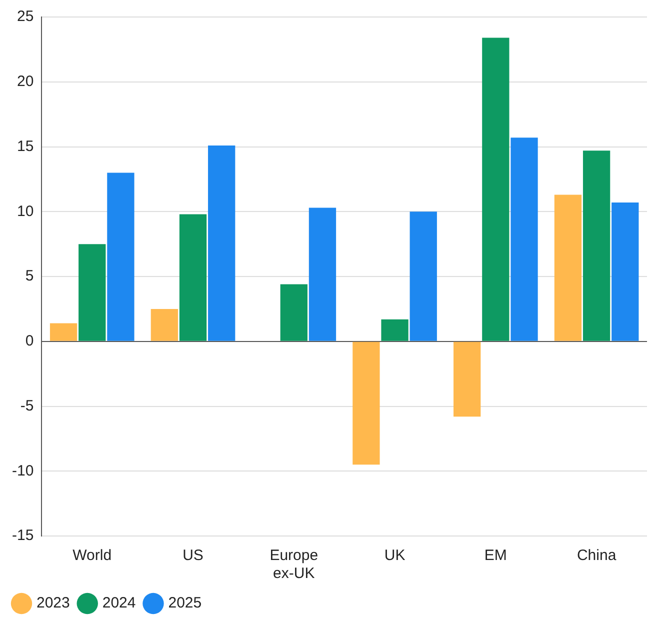 The image size is (659, 621). I want to click on y-tick-label: 20, so click(25, 81).